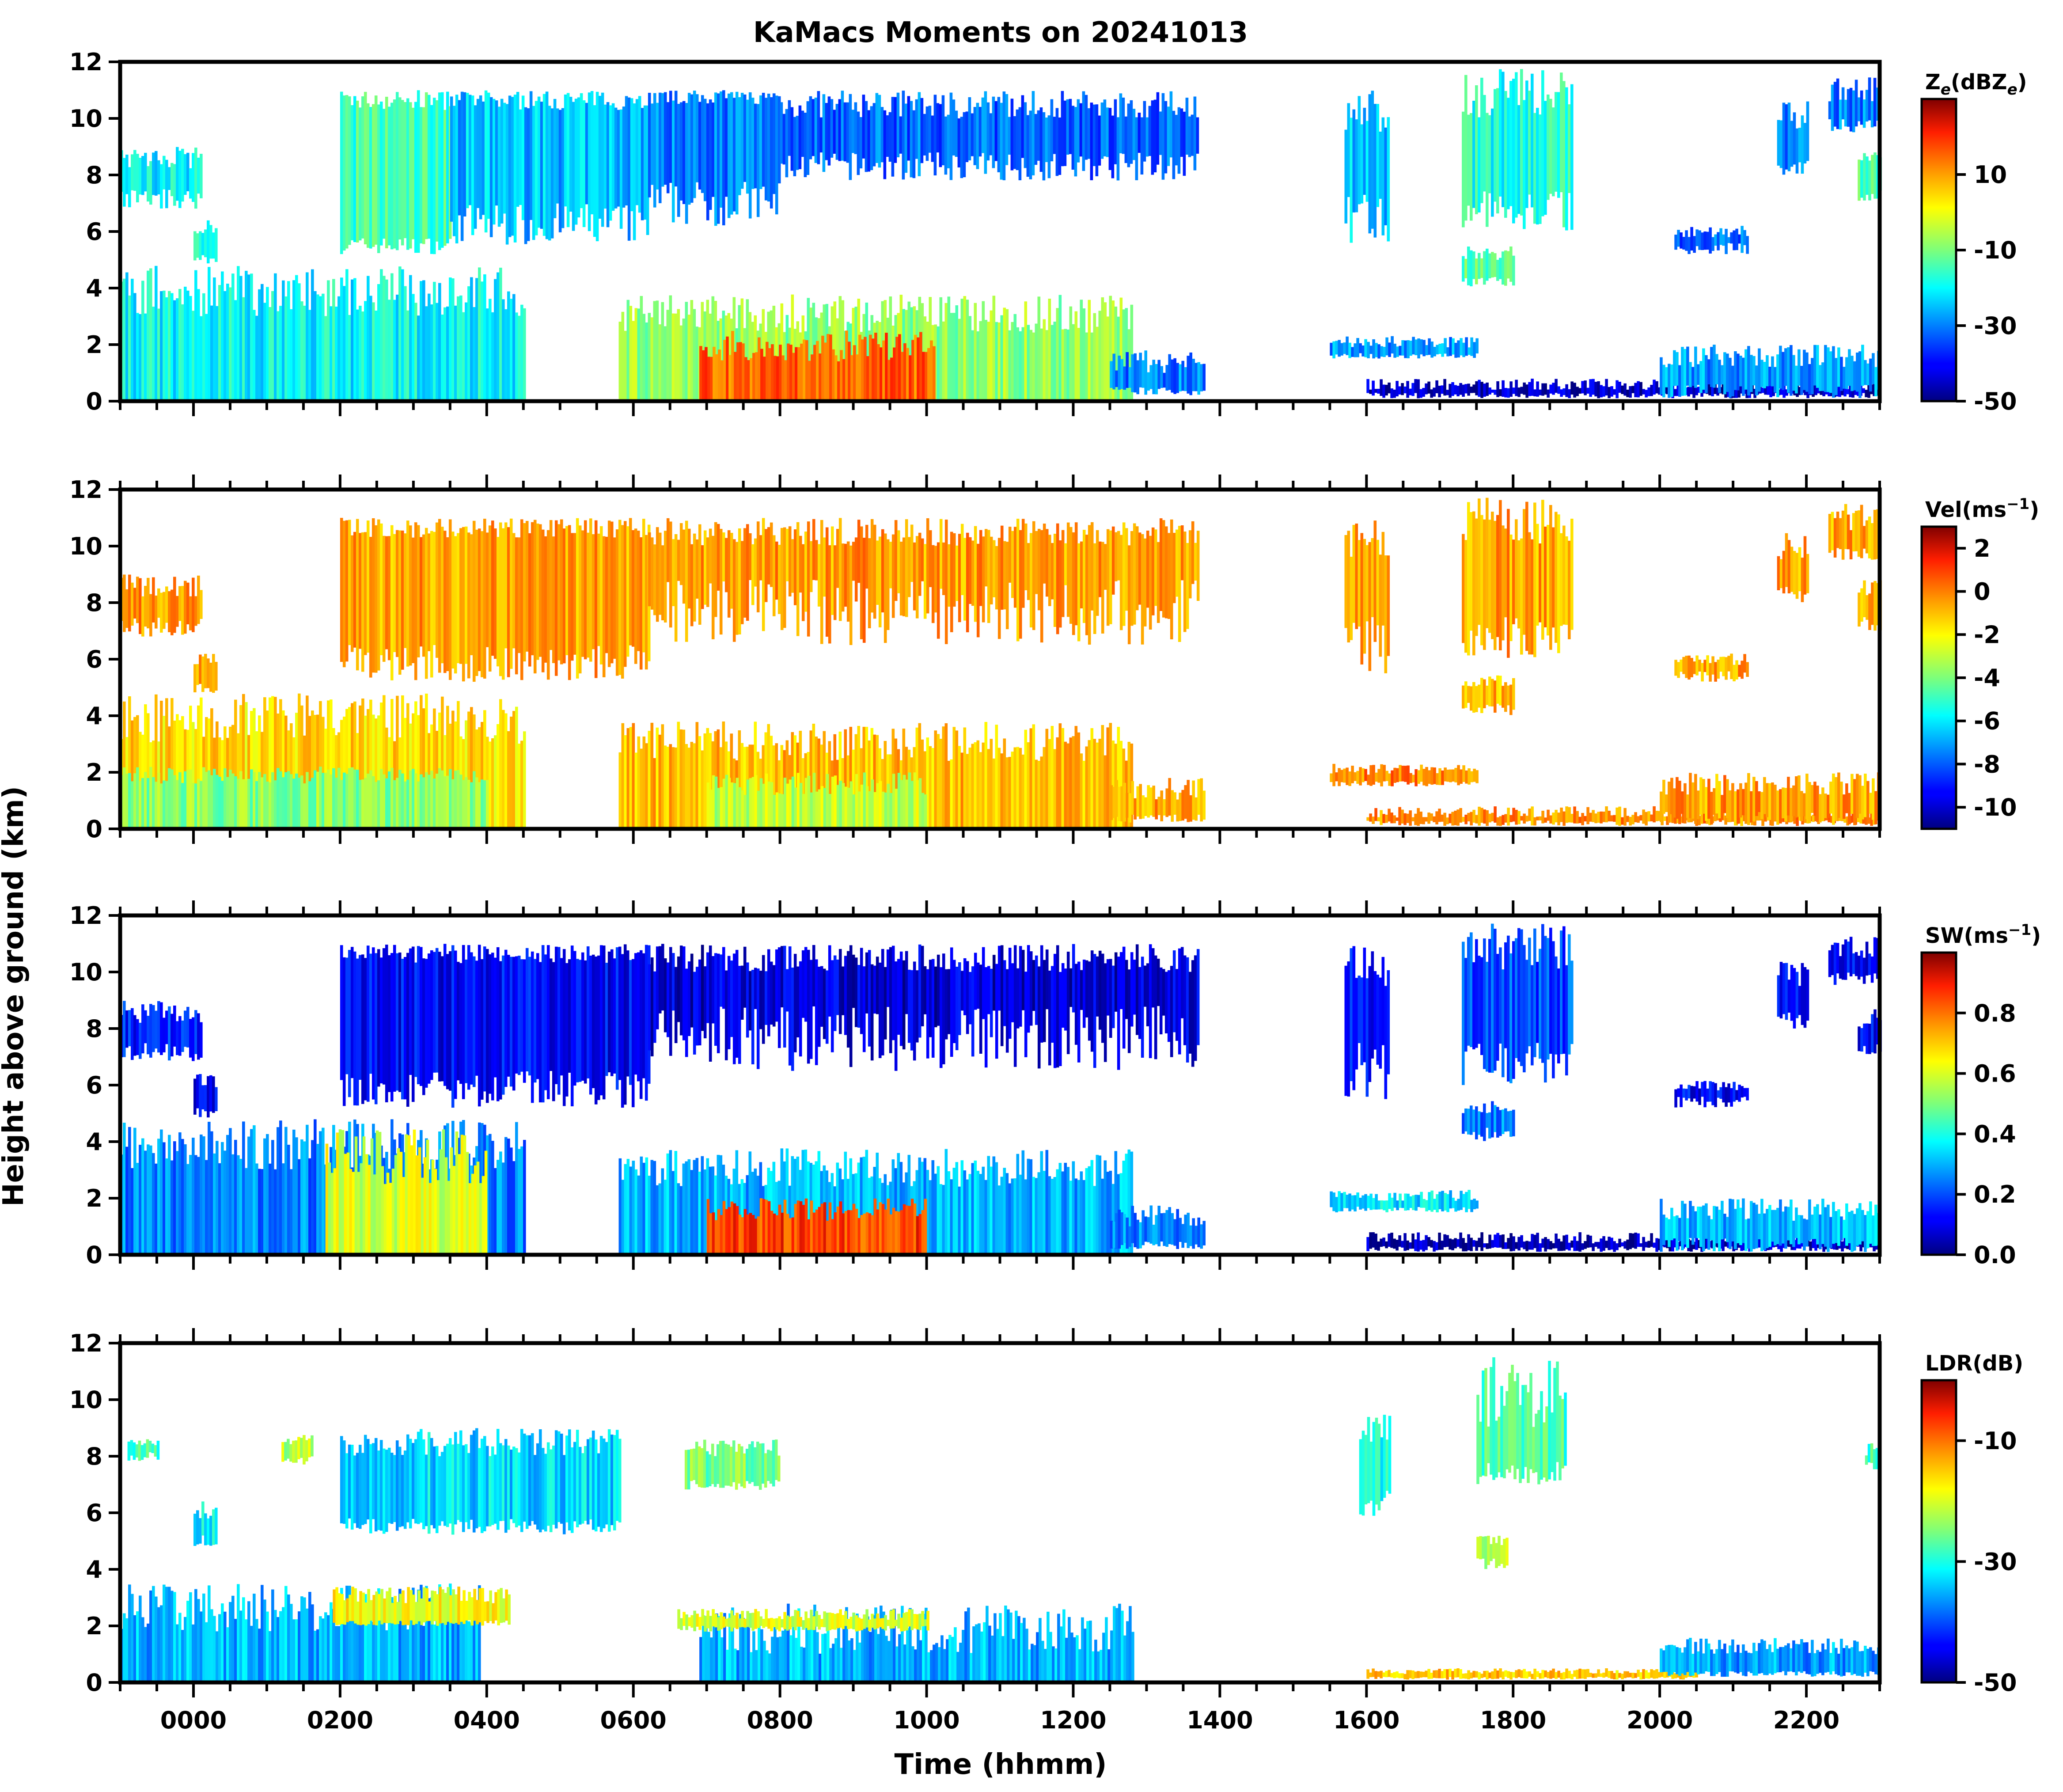 This screenshot has height=1792, width=2063. Describe the element at coordinates (1990, 175) in the screenshot. I see `colorbar-tick-label-reflectivity-3: 10` at that location.